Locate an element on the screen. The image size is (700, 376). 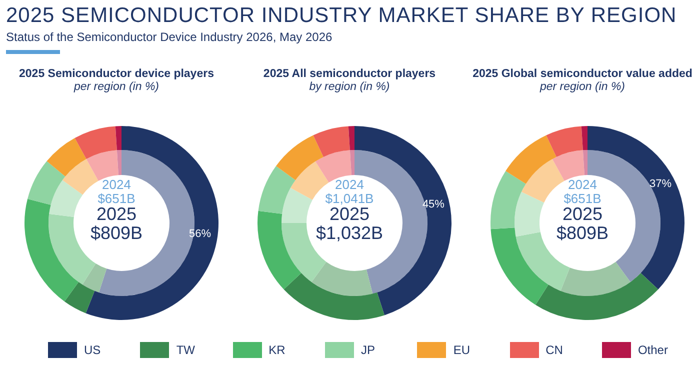
data-label: 56% is located at coordinates (200, 234).